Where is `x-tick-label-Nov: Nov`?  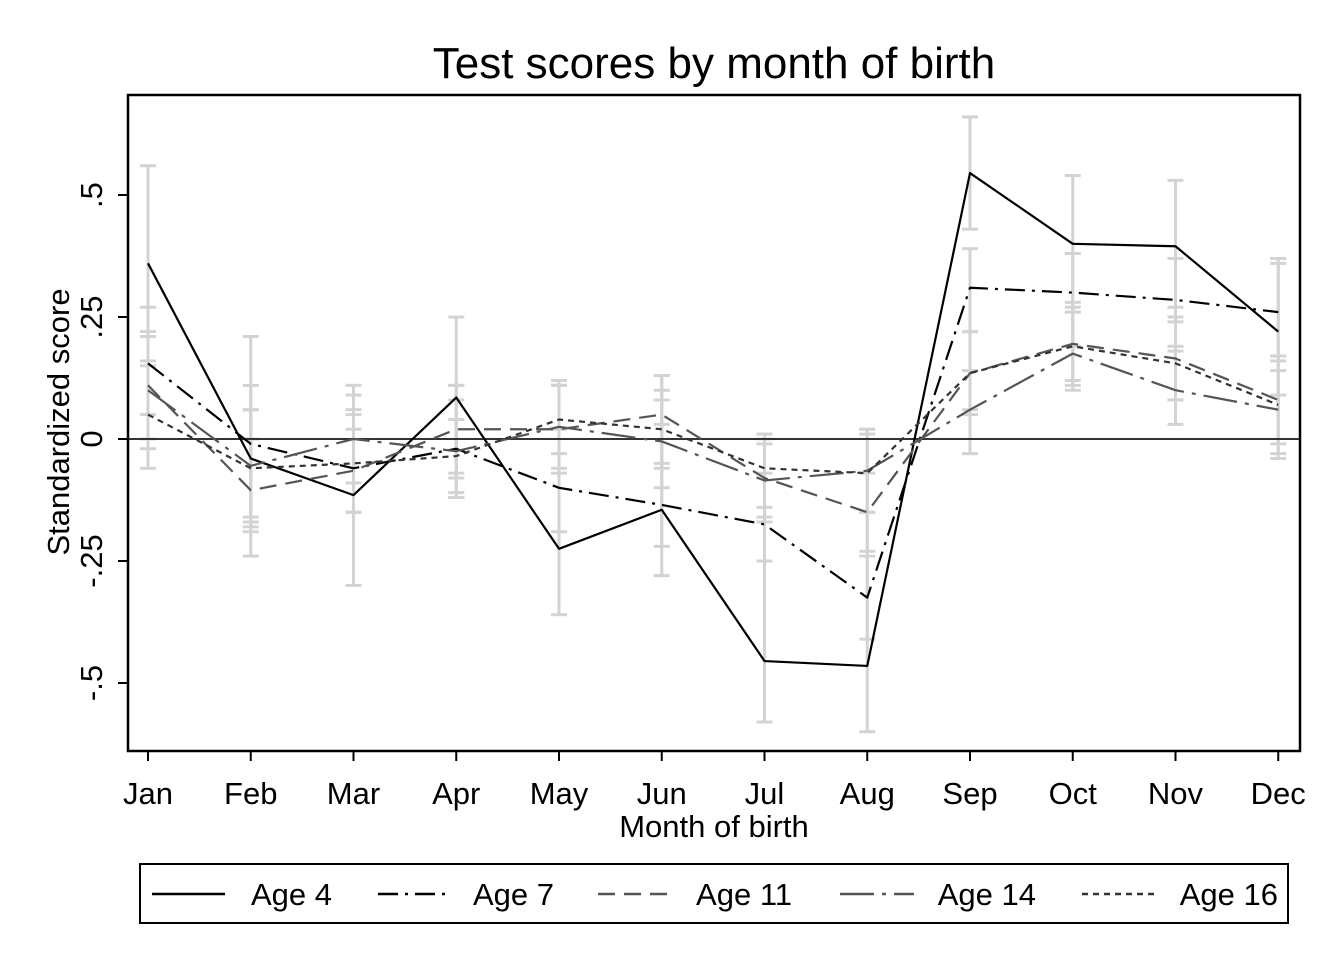
x-tick-label-Nov: Nov is located at coordinates (1176, 793).